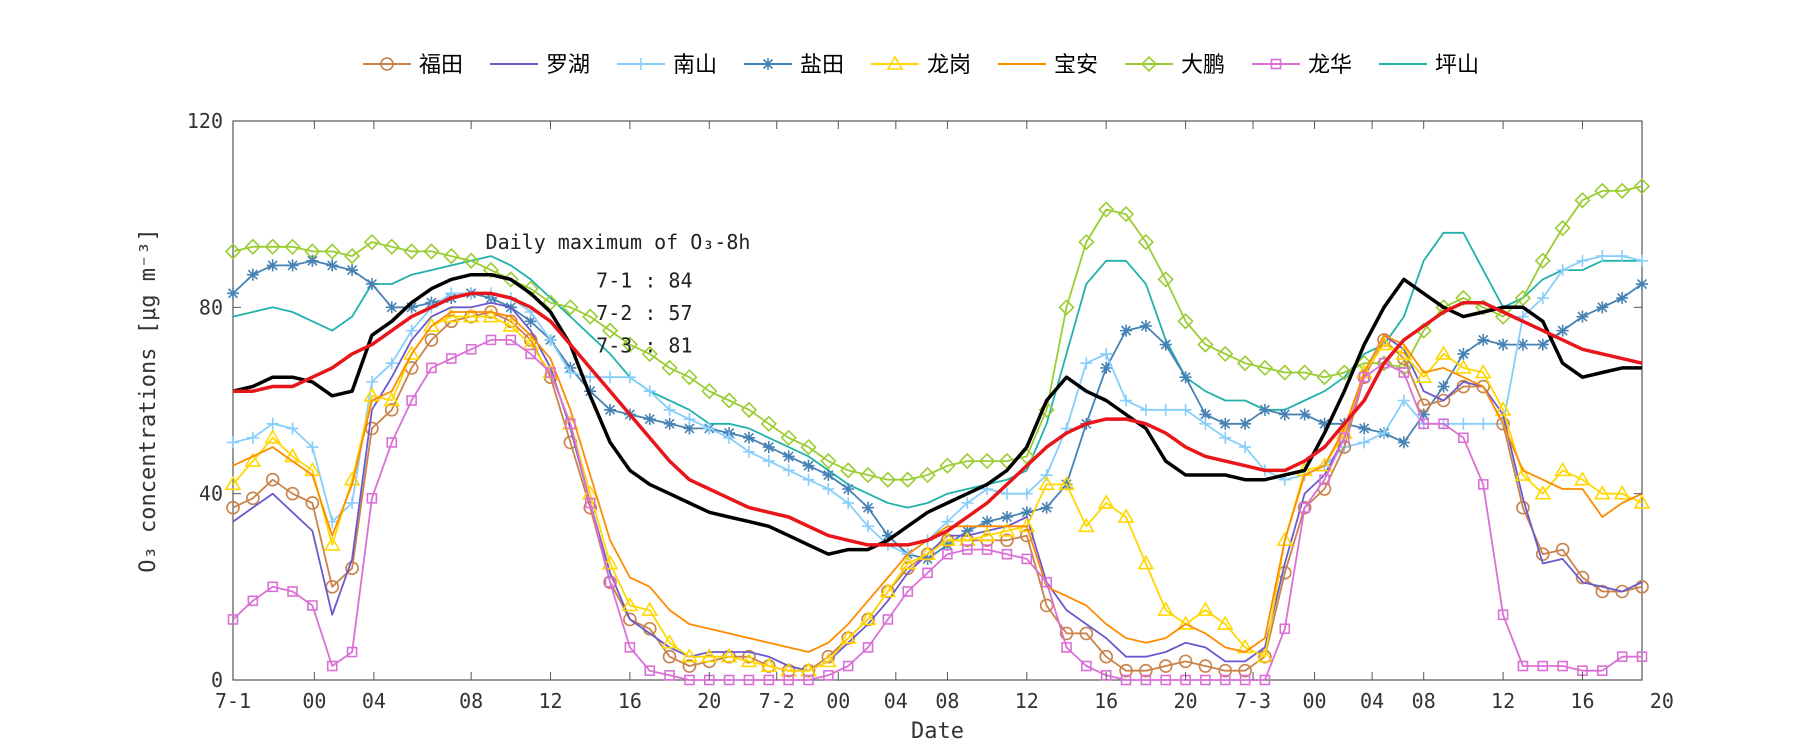  Describe the element at coordinates (1106, 701) in the screenshot. I see `x-tick-label: 16` at that location.